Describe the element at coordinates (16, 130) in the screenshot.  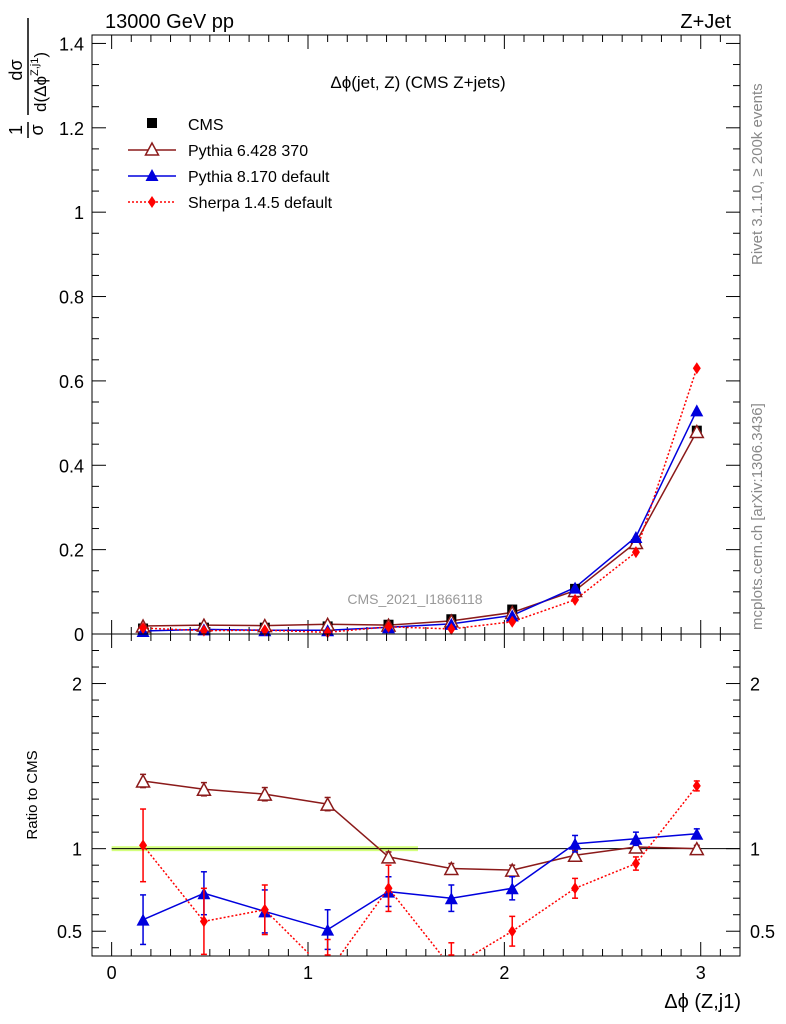
I see `y-label-pre: 1` at that location.